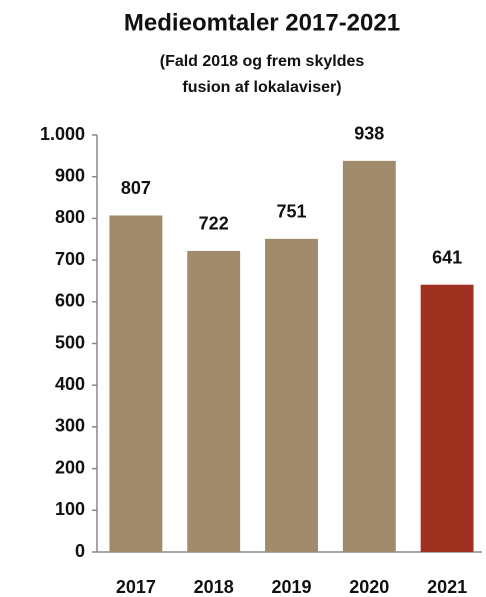  Describe the element at coordinates (447, 257) in the screenshot. I see `data-label: 641` at that location.